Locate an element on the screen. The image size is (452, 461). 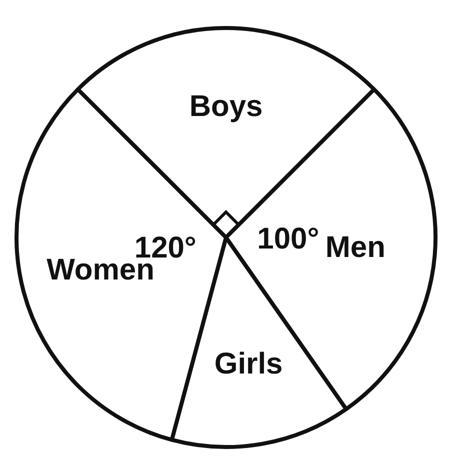
slice-label: Girls is located at coordinates (248, 364).